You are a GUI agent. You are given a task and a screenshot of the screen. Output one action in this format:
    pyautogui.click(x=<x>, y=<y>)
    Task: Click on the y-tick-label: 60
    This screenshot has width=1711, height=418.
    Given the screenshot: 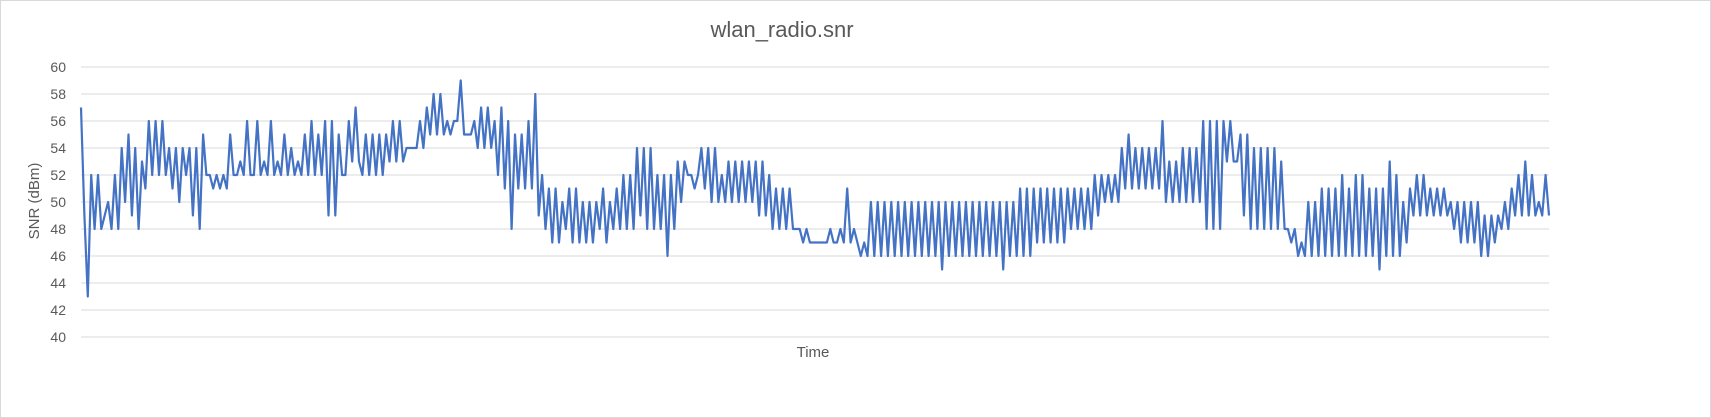 What is the action you would take?
    pyautogui.click(x=58, y=67)
    